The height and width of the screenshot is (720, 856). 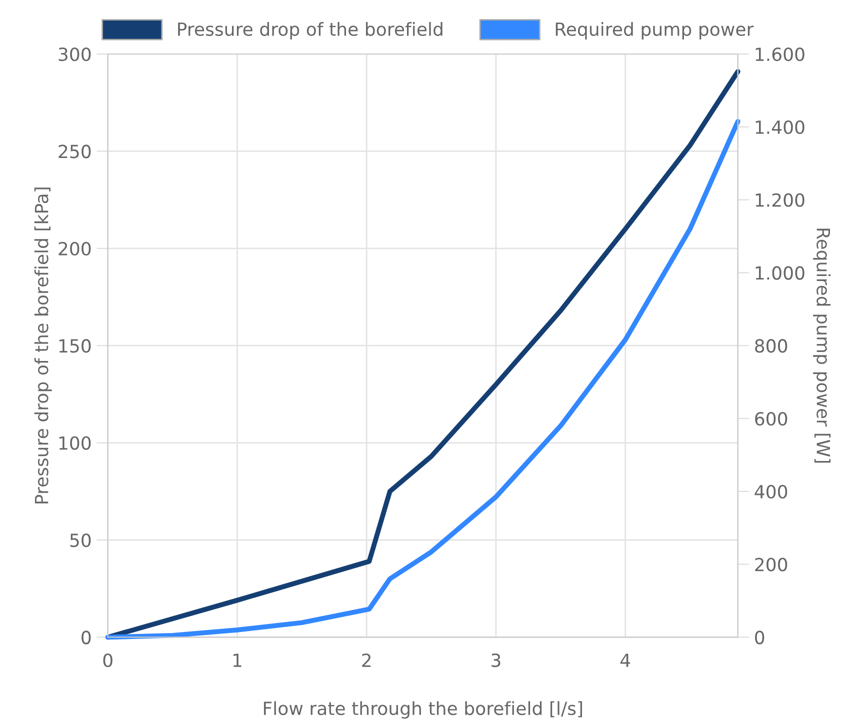 What do you see at coordinates (496, 660) in the screenshot?
I see `x-tick-label: 3` at bounding box center [496, 660].